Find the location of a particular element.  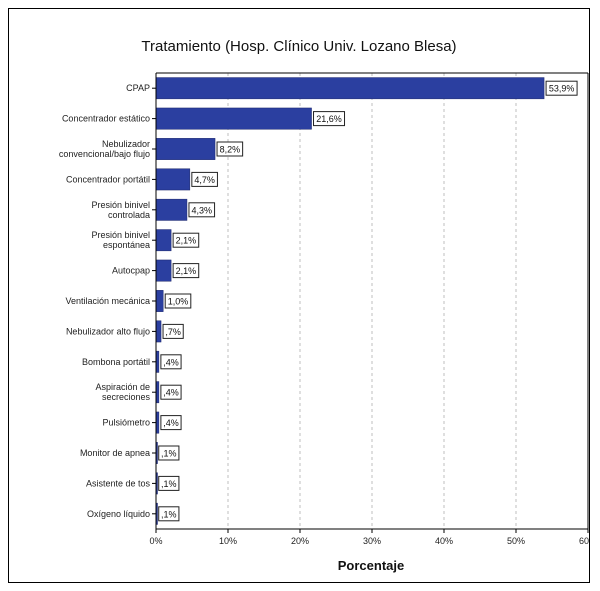

data-label: 8,2% is located at coordinates (230, 150).